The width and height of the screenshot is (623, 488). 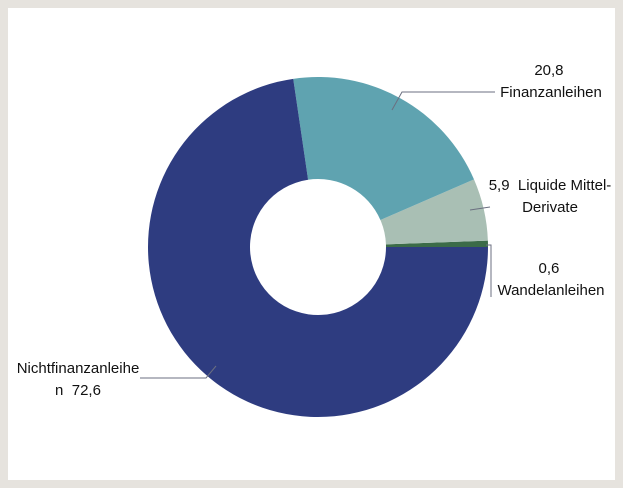 What do you see at coordinates (551, 82) in the screenshot?
I see `slice-label: 20,8 Finanzanleihen` at bounding box center [551, 82].